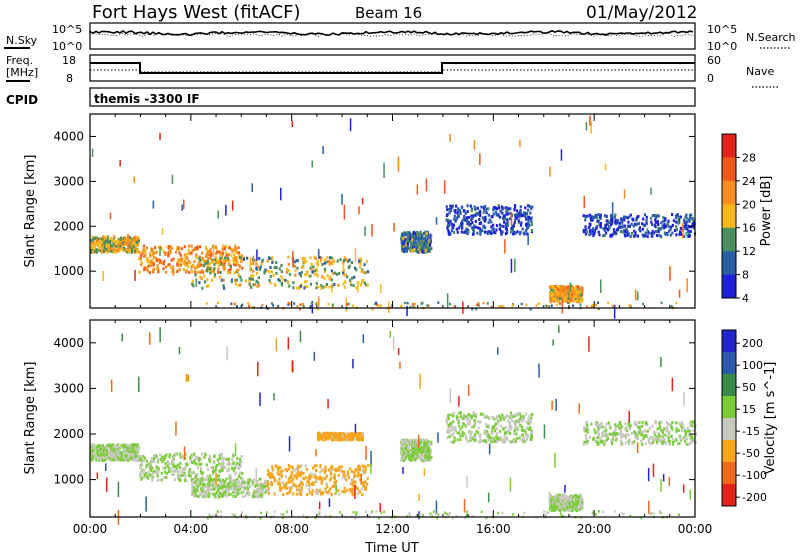  I want to click on cpid-value: themis -3300 IF, so click(147, 99).